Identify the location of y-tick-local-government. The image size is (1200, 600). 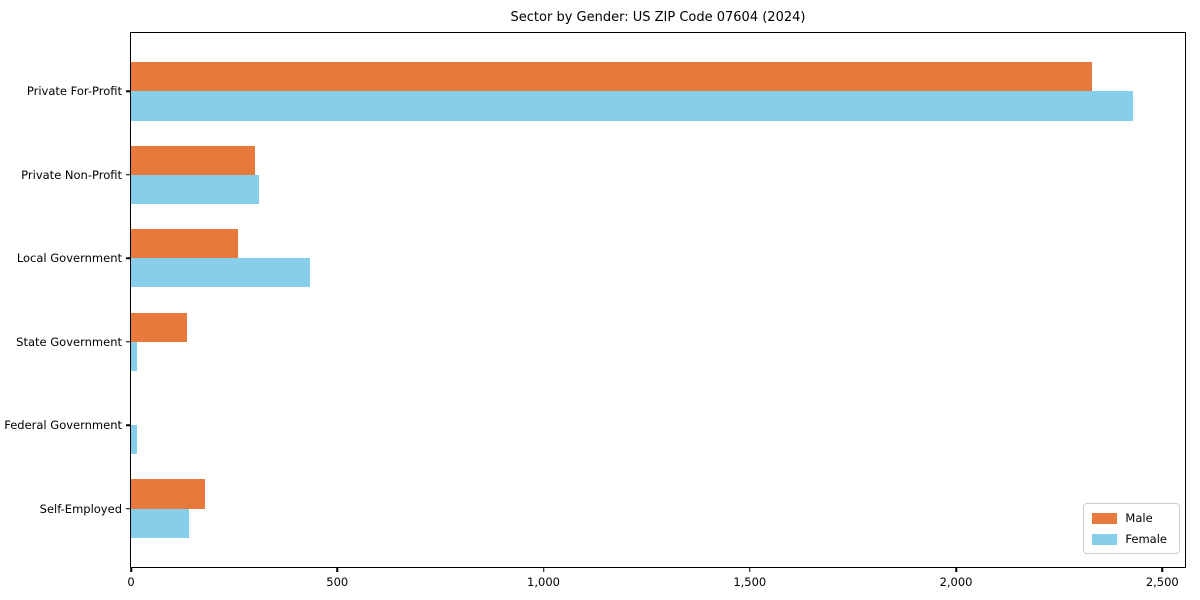
(128, 258).